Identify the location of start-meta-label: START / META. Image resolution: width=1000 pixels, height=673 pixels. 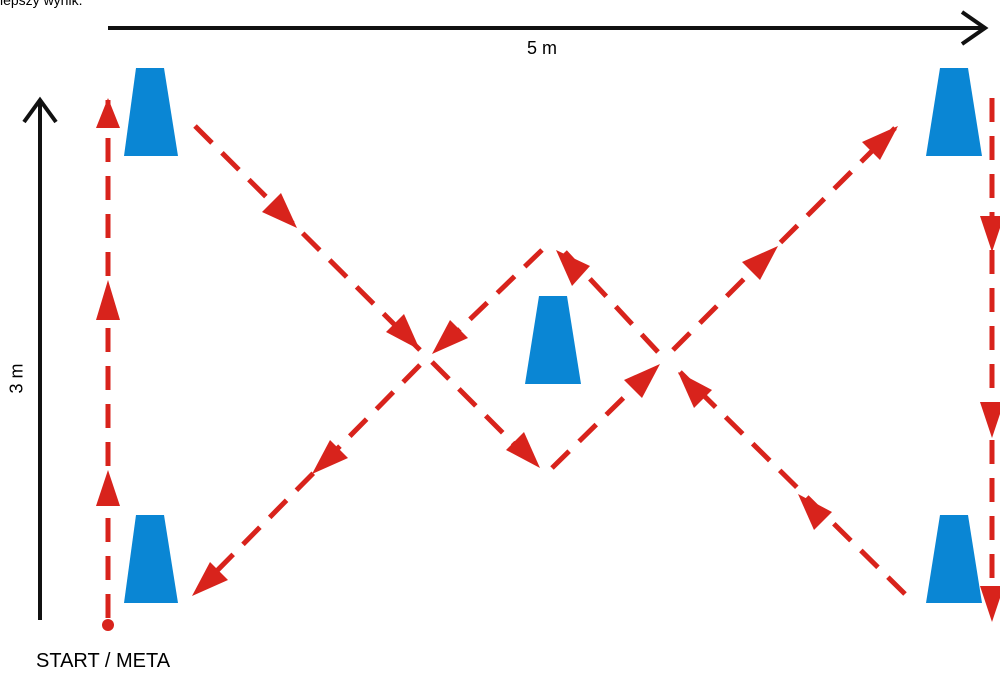
(103, 661).